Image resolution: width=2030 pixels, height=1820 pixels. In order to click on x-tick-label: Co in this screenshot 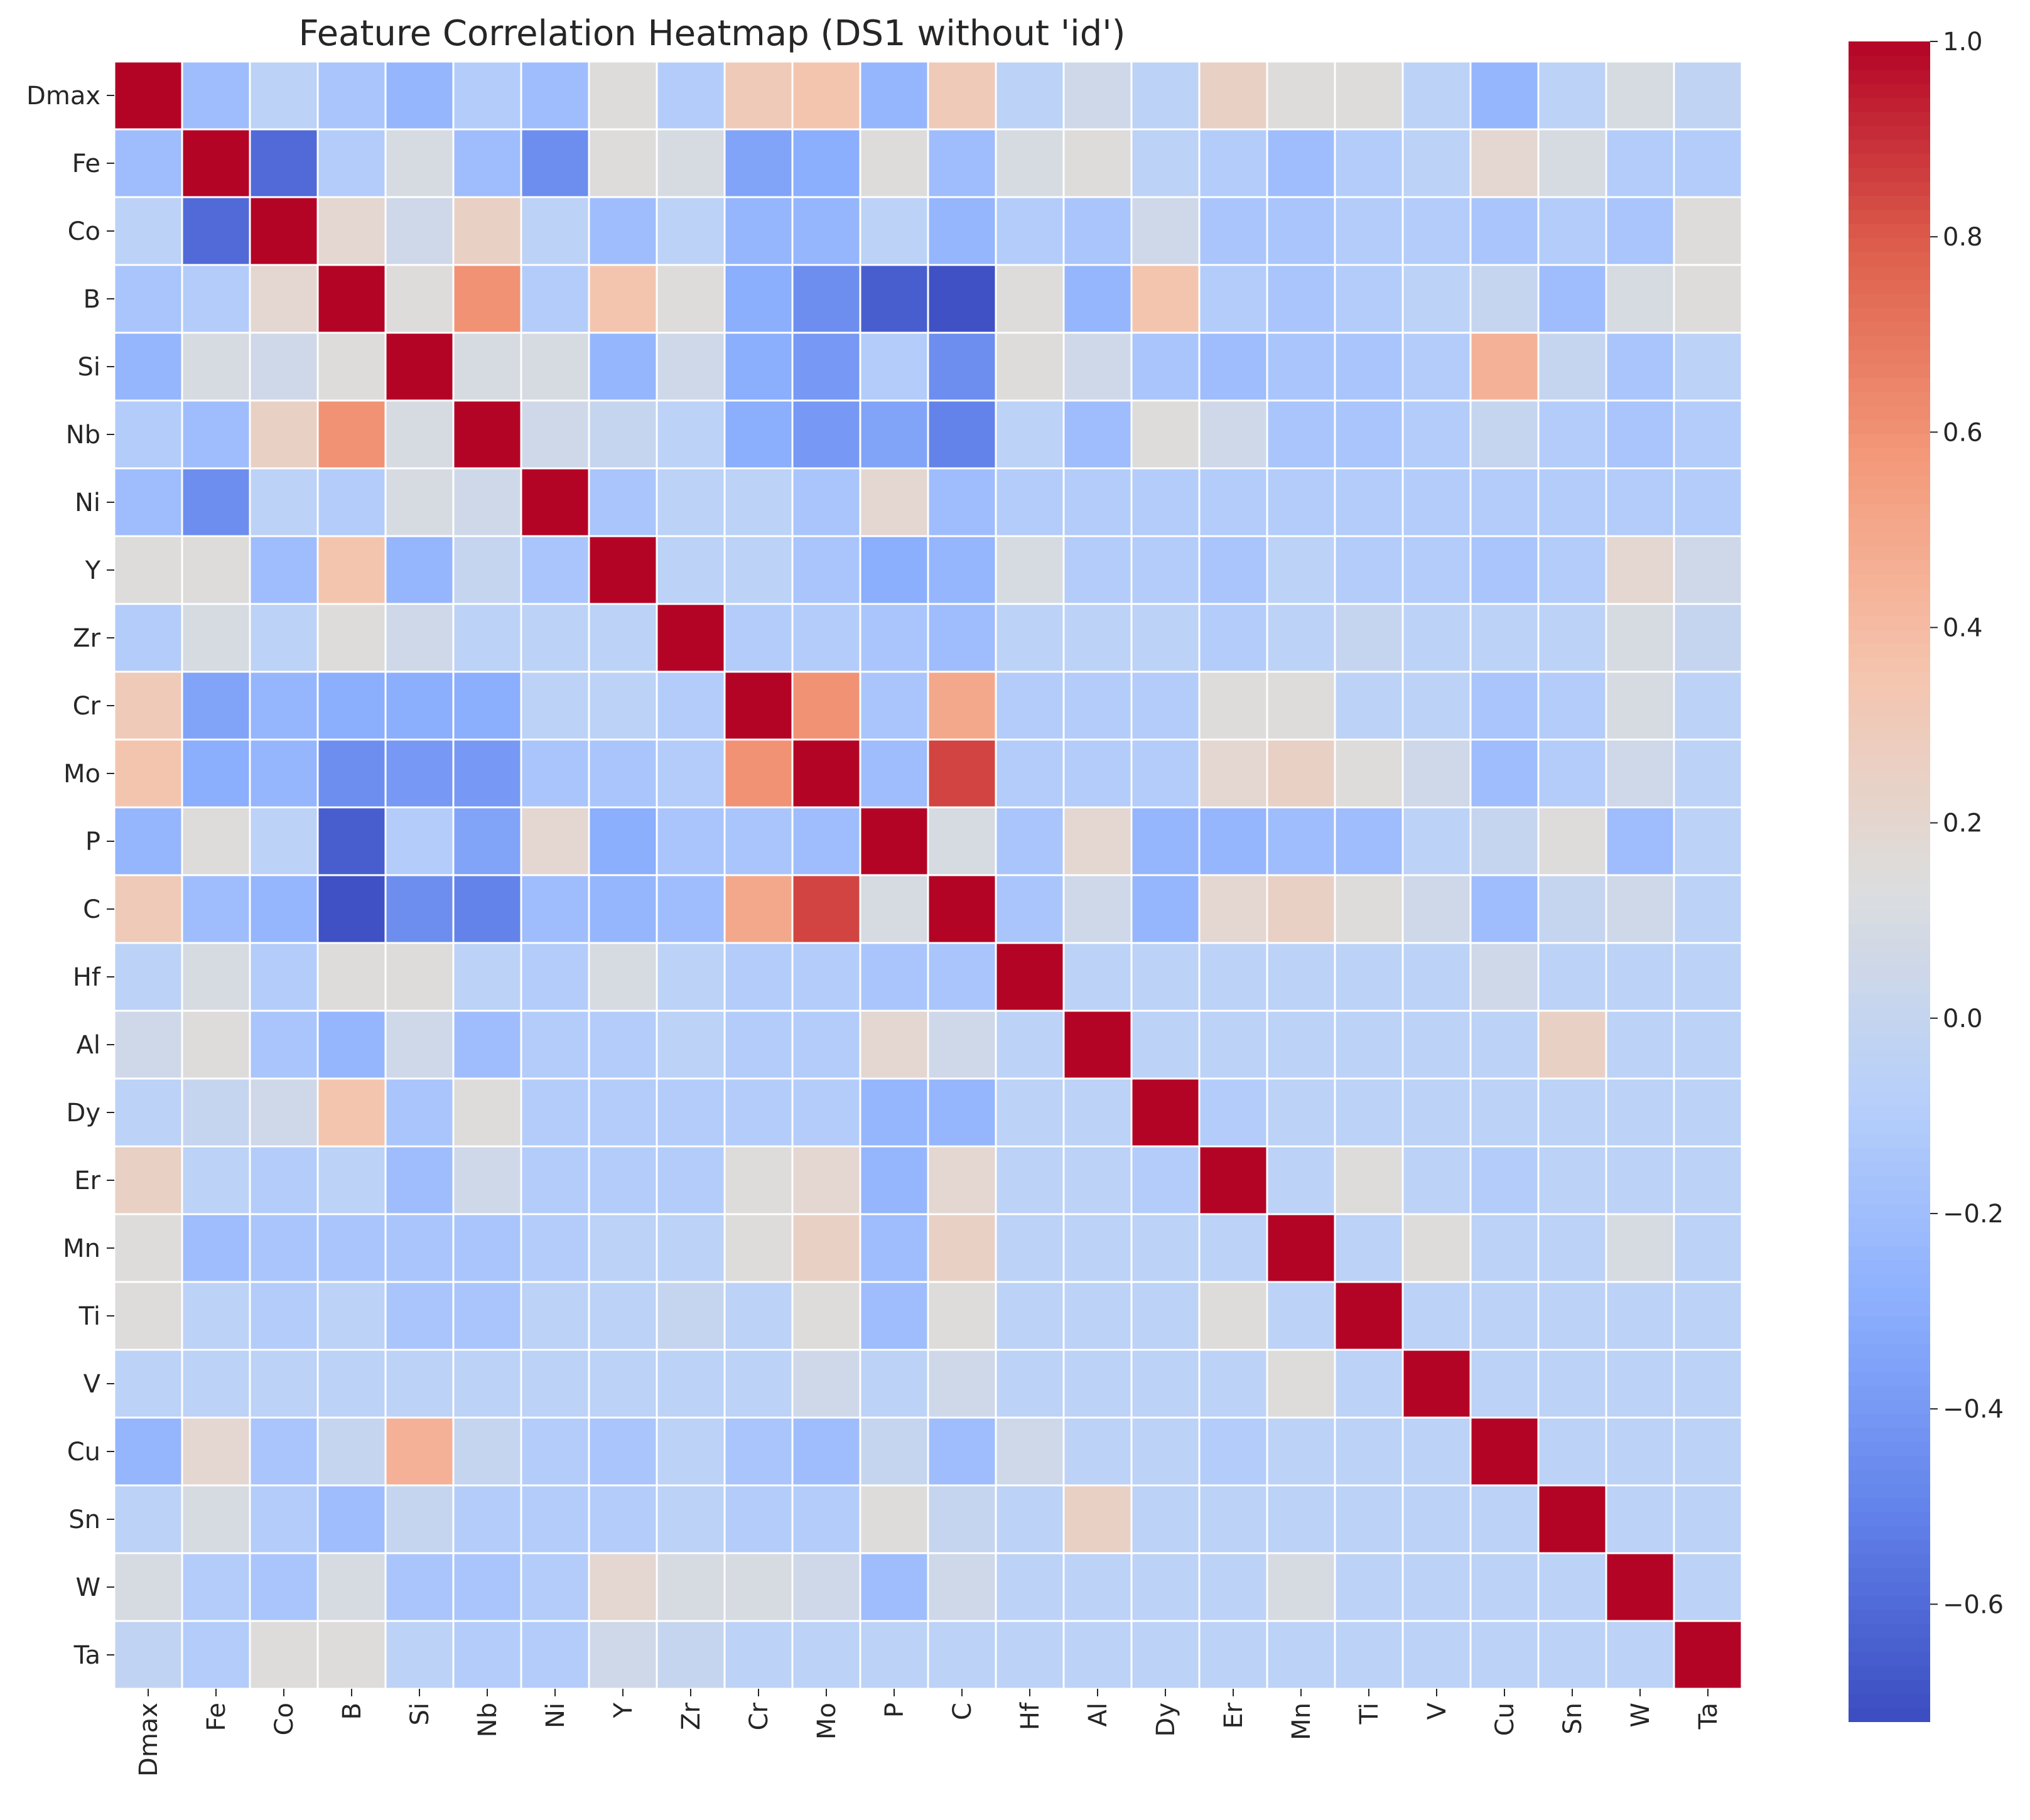, I will do `click(284, 1719)`.